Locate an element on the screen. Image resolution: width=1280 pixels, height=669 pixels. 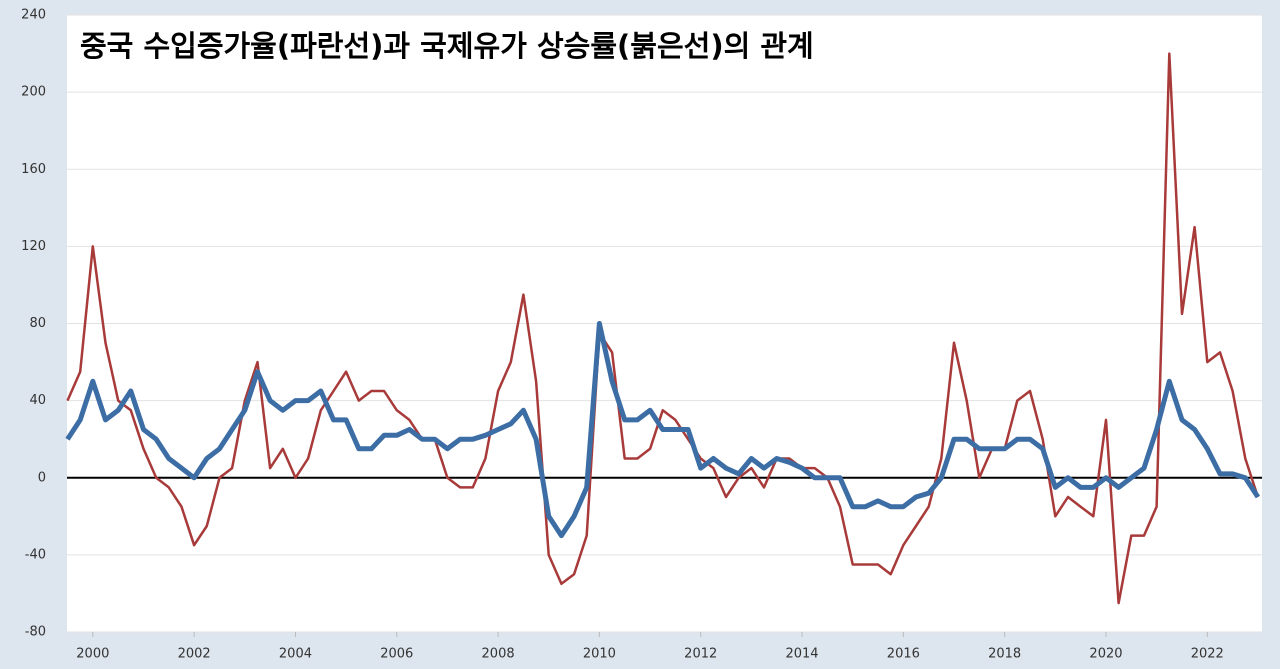
chart-title: 중국 수입증가율(파란선)과 국제유가 상승률(붉은선)의 관계 is located at coordinates (447, 46).